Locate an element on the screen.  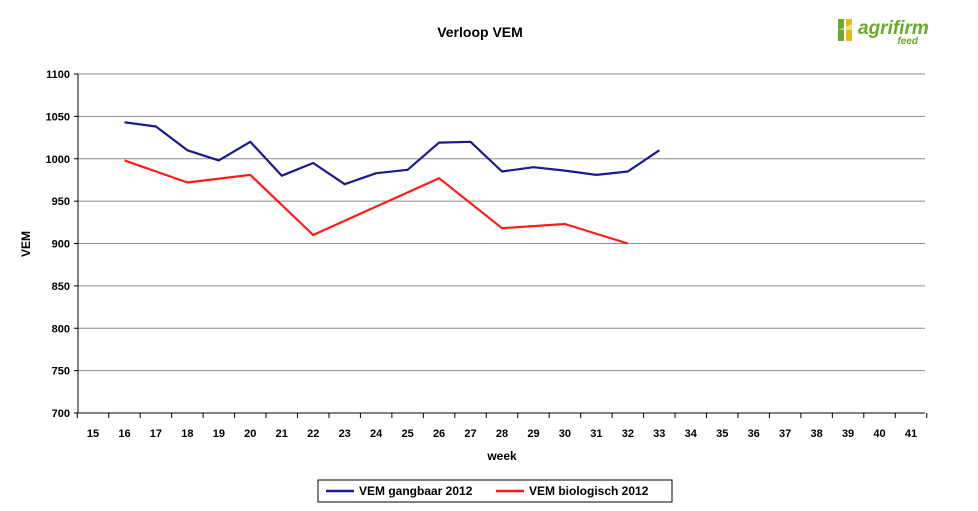
chart-title: Verloop VEM is located at coordinates (480, 32).